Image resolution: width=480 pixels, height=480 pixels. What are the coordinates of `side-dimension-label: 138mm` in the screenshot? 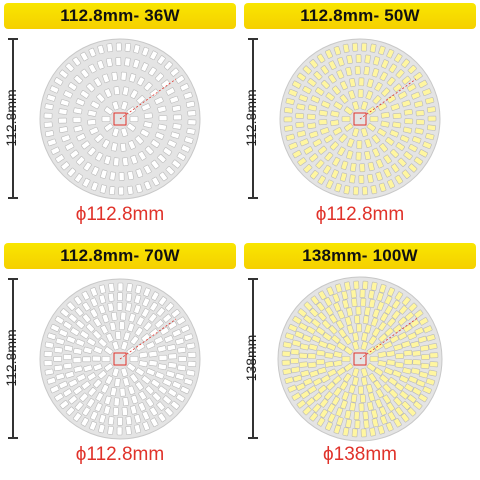 It's located at (251, 358).